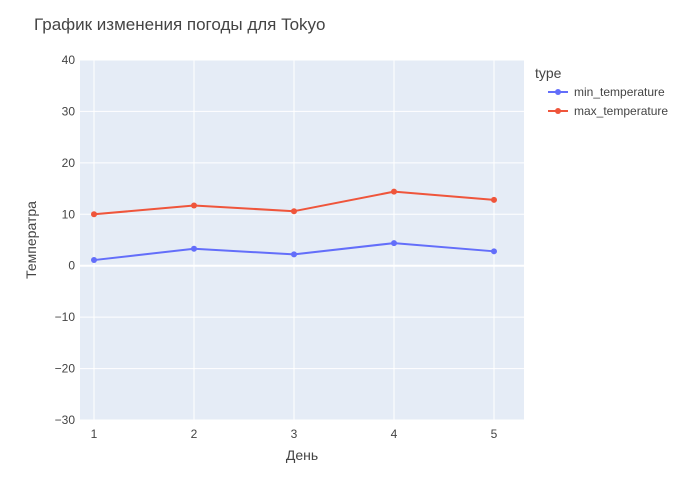 The width and height of the screenshot is (700, 500). What do you see at coordinates (548, 73) in the screenshot?
I see `legend-title: type` at bounding box center [548, 73].